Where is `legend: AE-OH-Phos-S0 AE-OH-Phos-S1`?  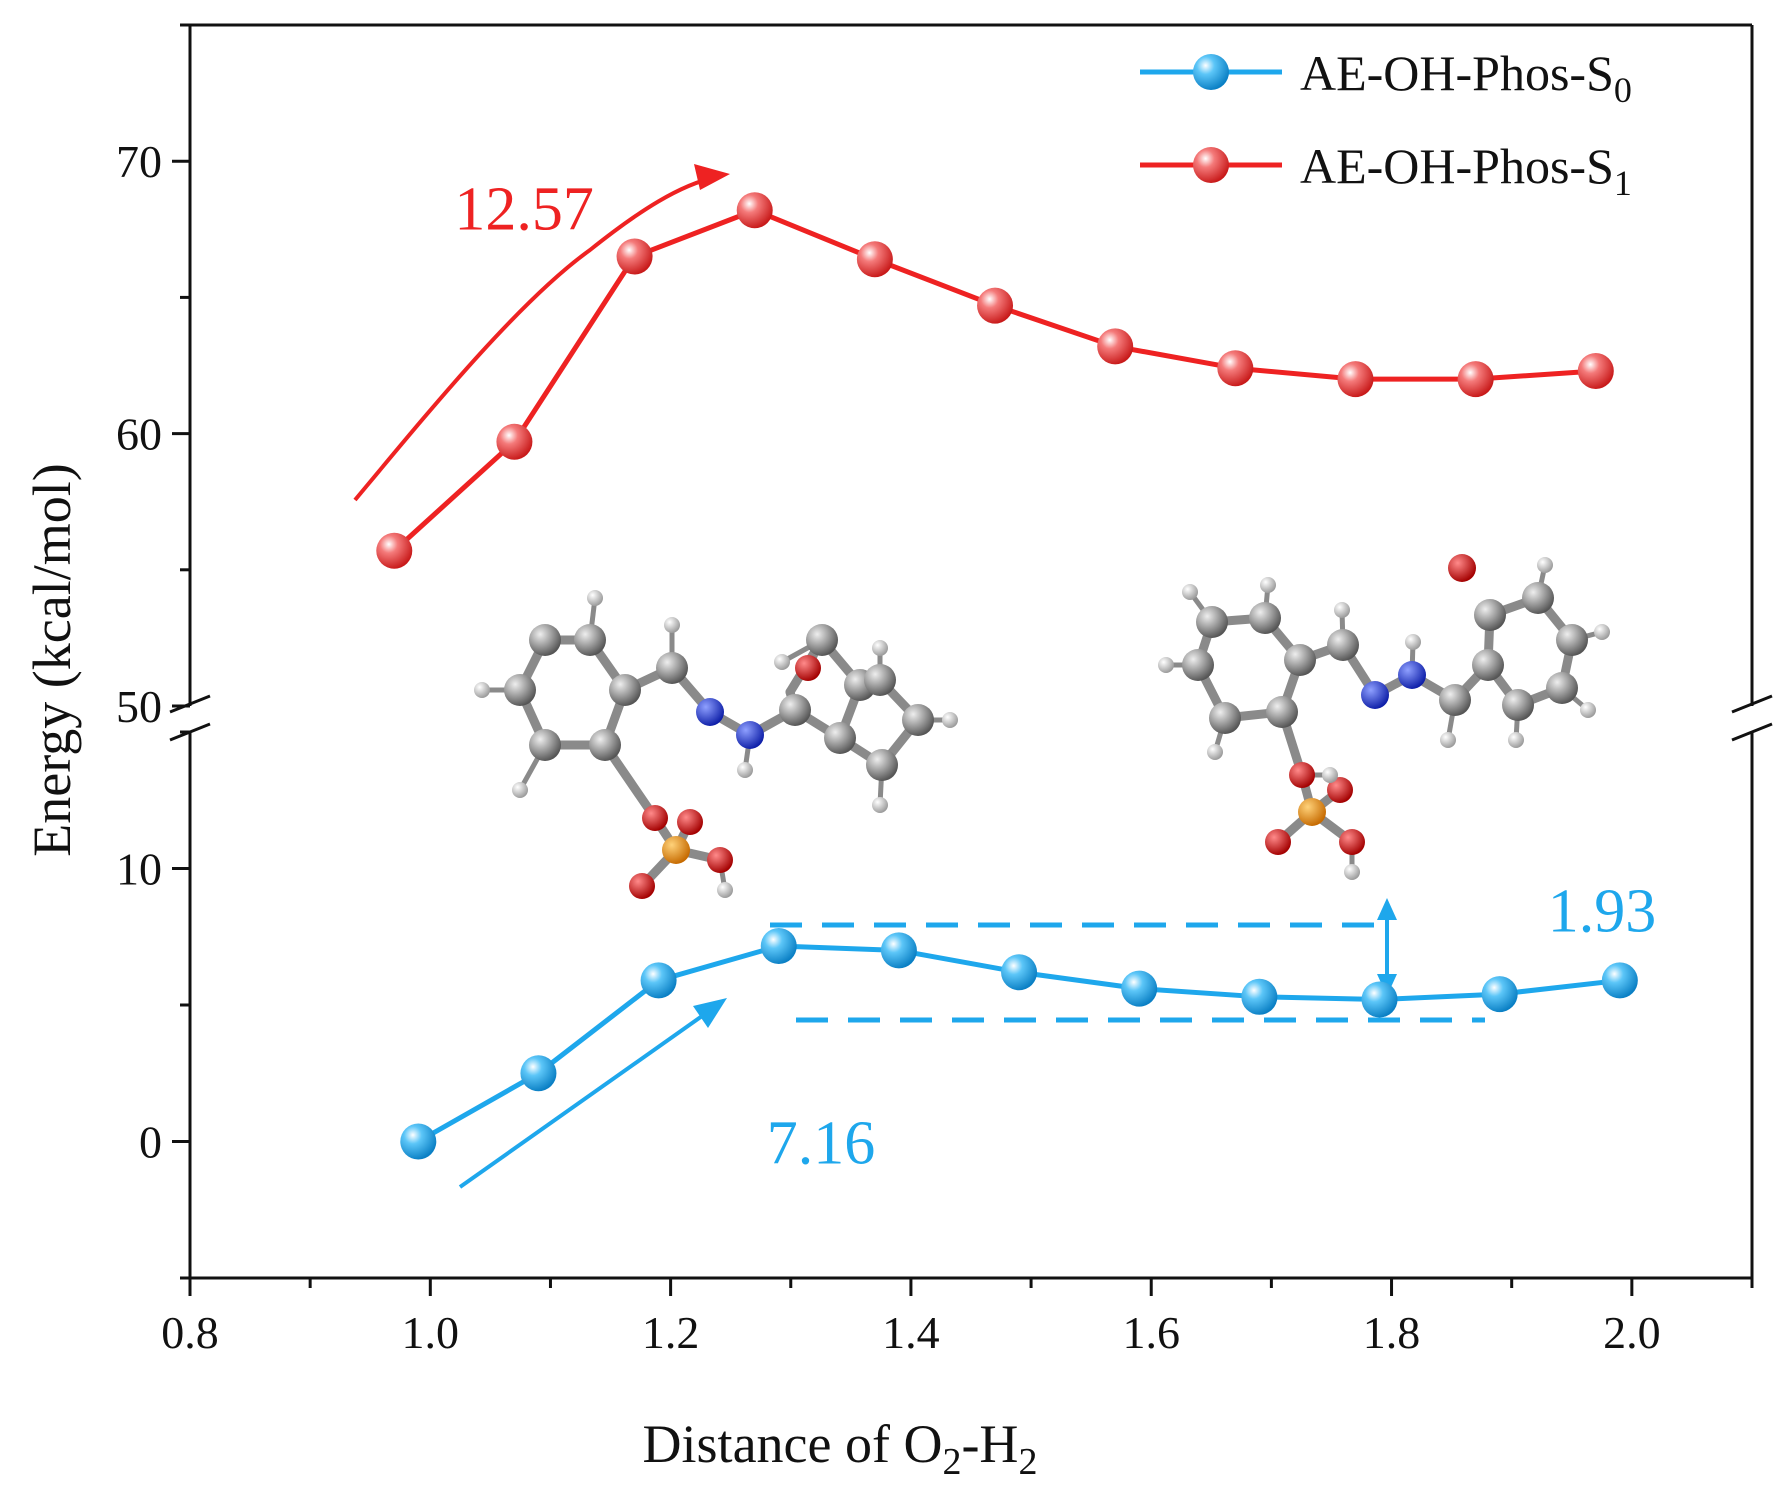
legend: AE-OH-Phos-S0 AE-OH-Phos-S1 is located at coordinates (1386, 124).